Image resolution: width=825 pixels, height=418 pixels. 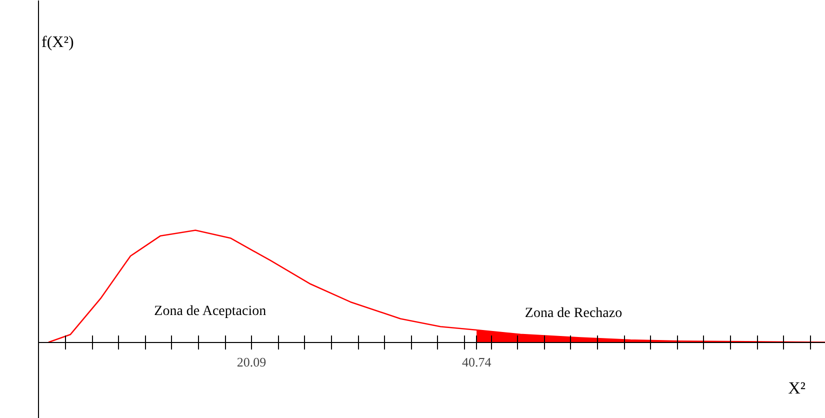 I want to click on x-axis-title: X², so click(x=797, y=388).